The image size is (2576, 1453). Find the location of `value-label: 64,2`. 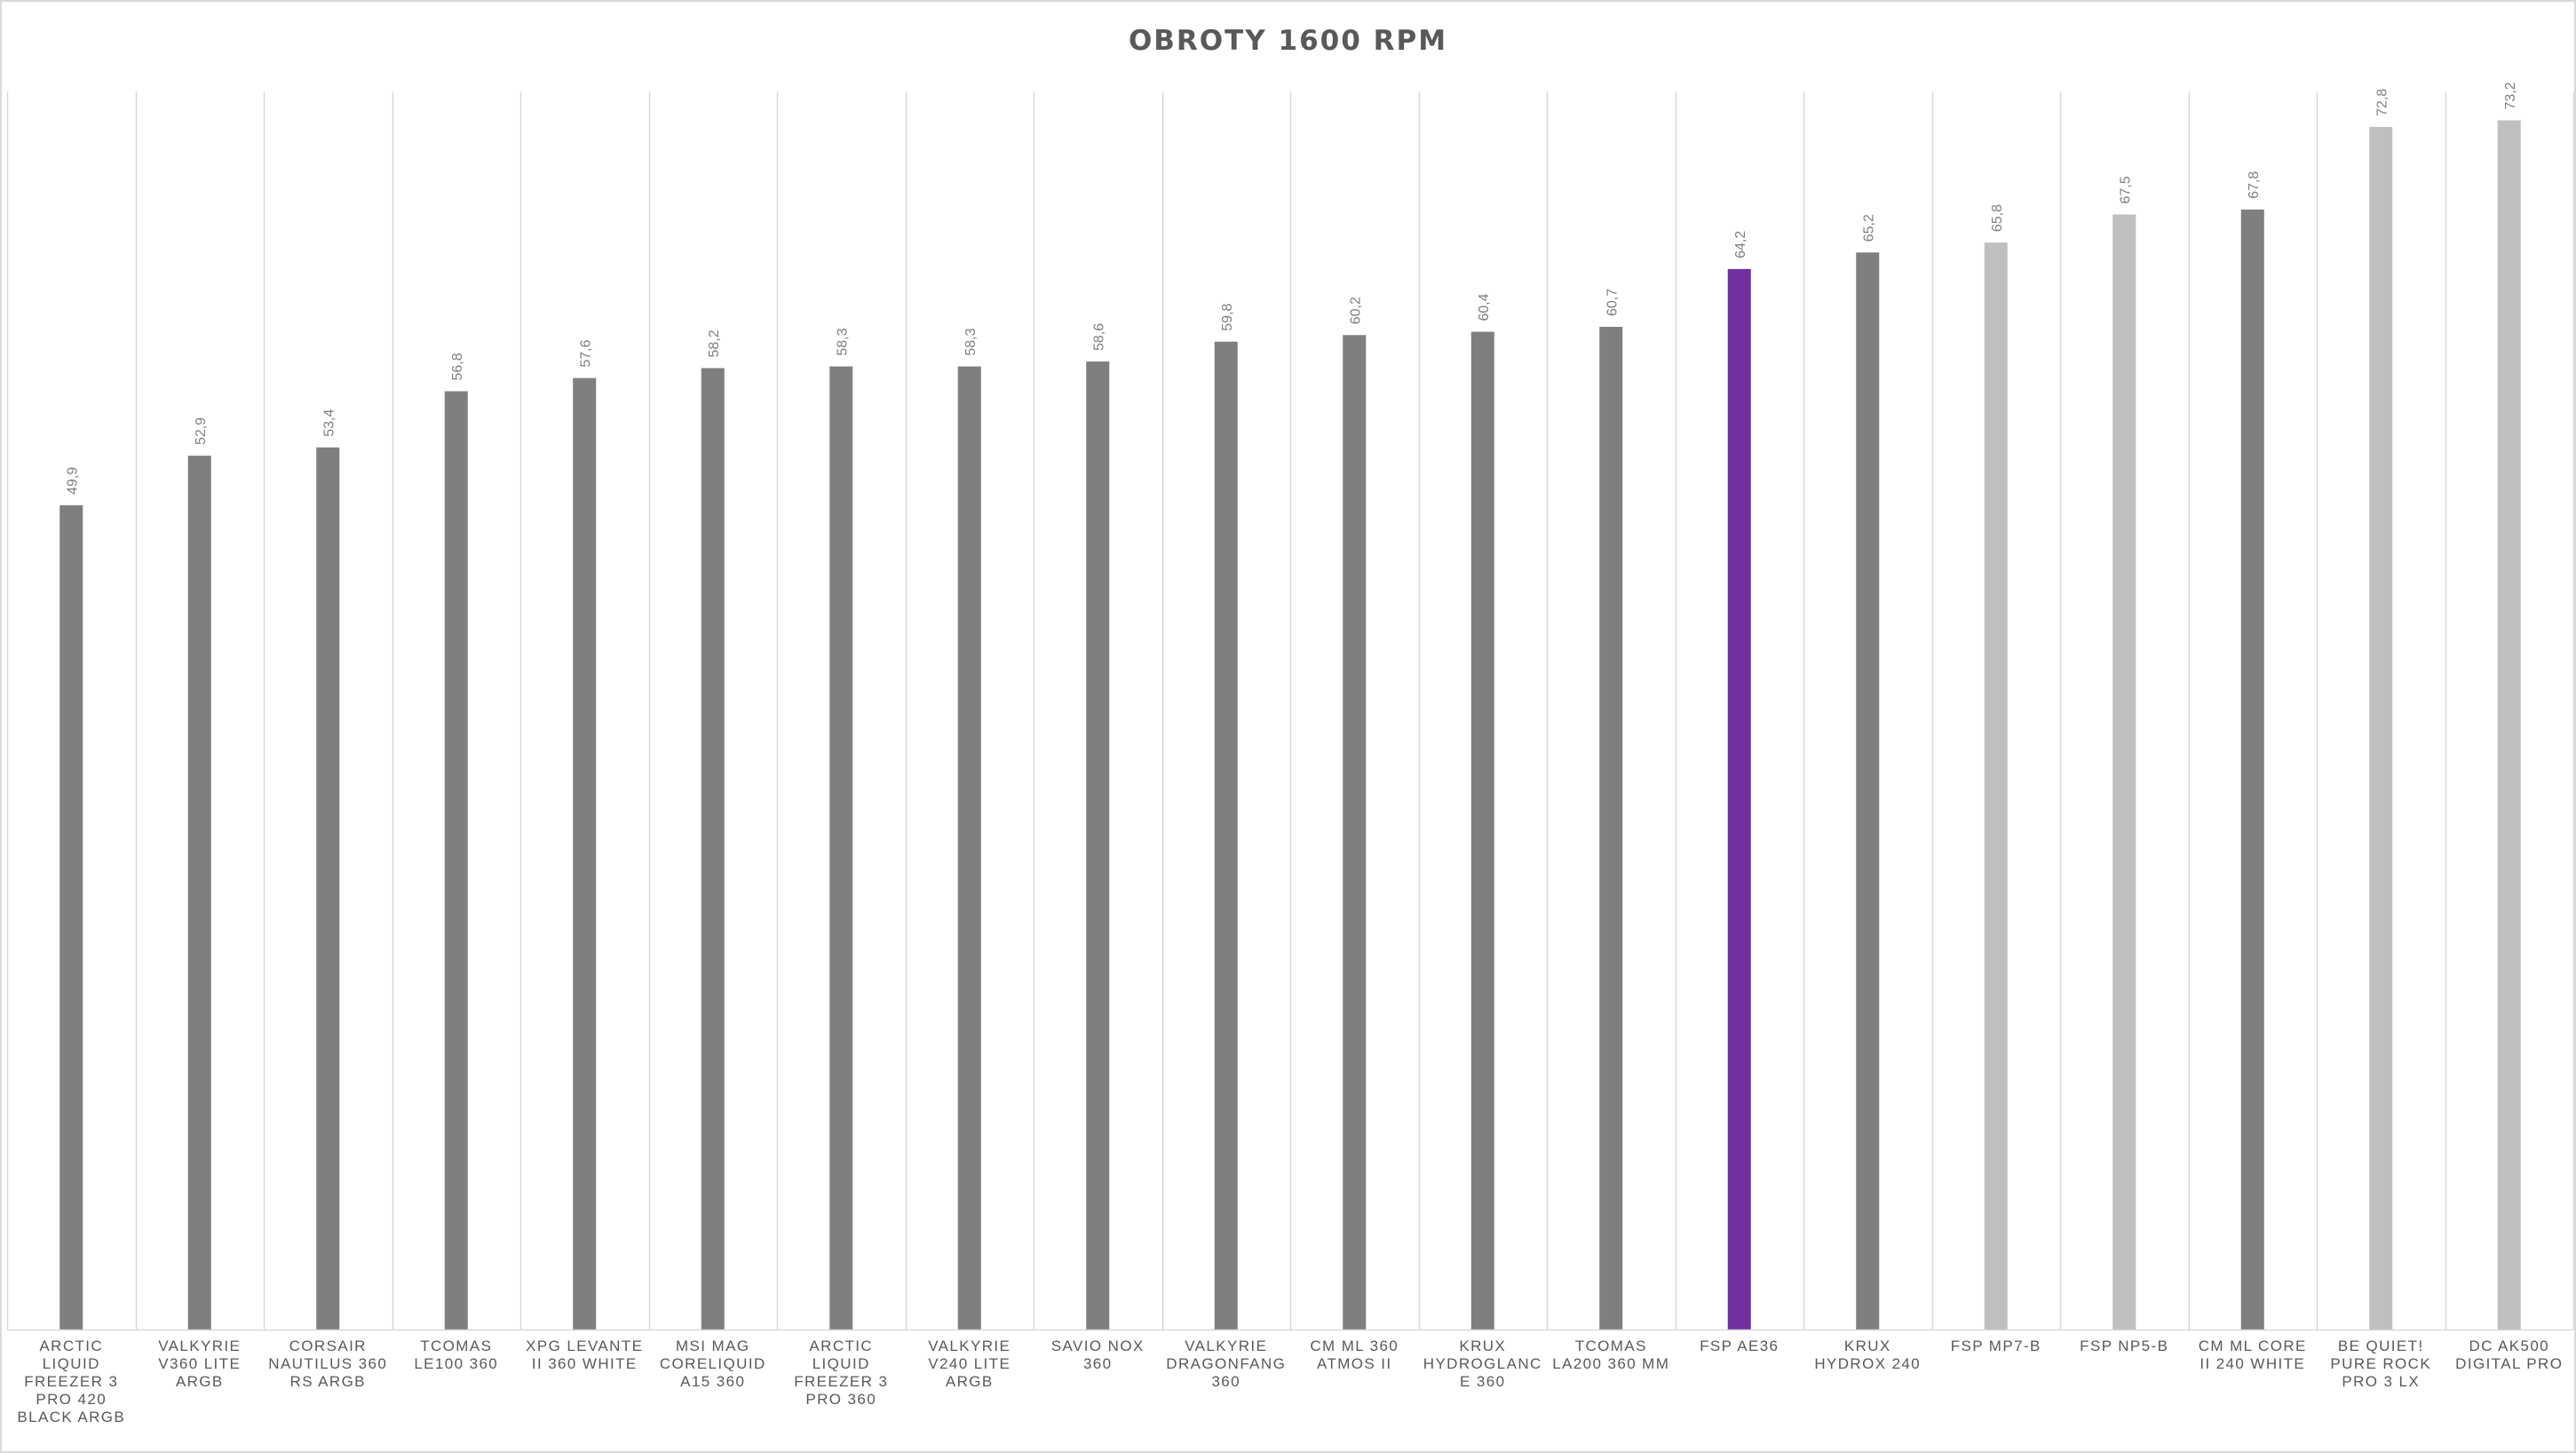

value-label: 64,2 is located at coordinates (1741, 244).